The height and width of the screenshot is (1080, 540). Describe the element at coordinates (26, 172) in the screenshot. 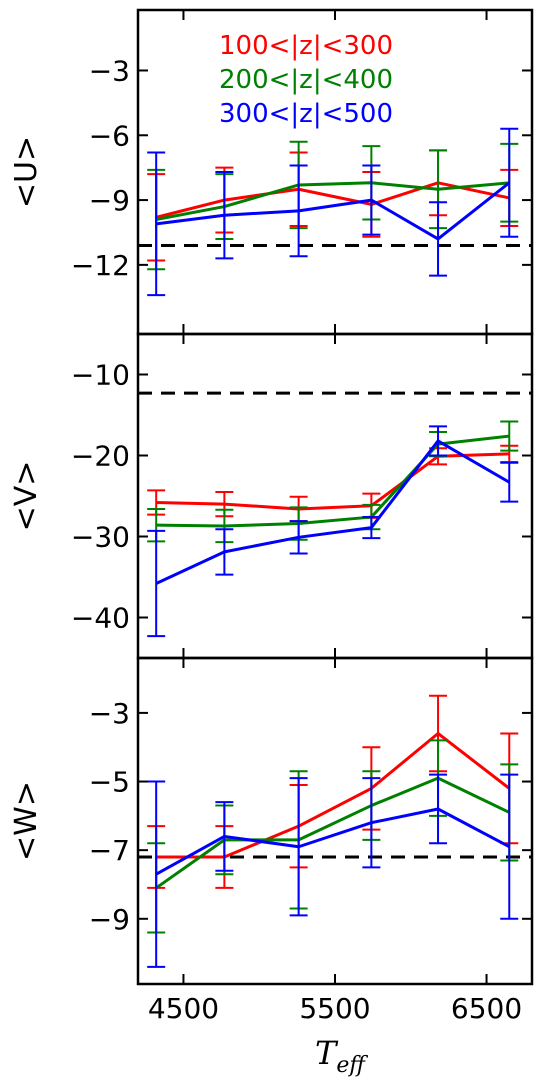

I see `y-axis-label: <U>` at that location.